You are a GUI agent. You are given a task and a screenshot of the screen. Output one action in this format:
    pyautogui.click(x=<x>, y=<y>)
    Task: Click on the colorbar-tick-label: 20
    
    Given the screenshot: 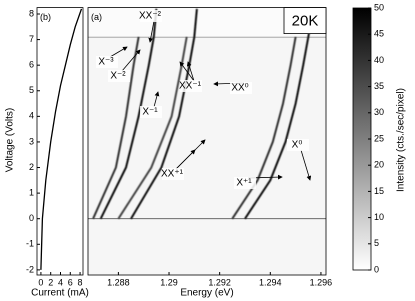 What is the action you would take?
    pyautogui.click(x=379, y=165)
    